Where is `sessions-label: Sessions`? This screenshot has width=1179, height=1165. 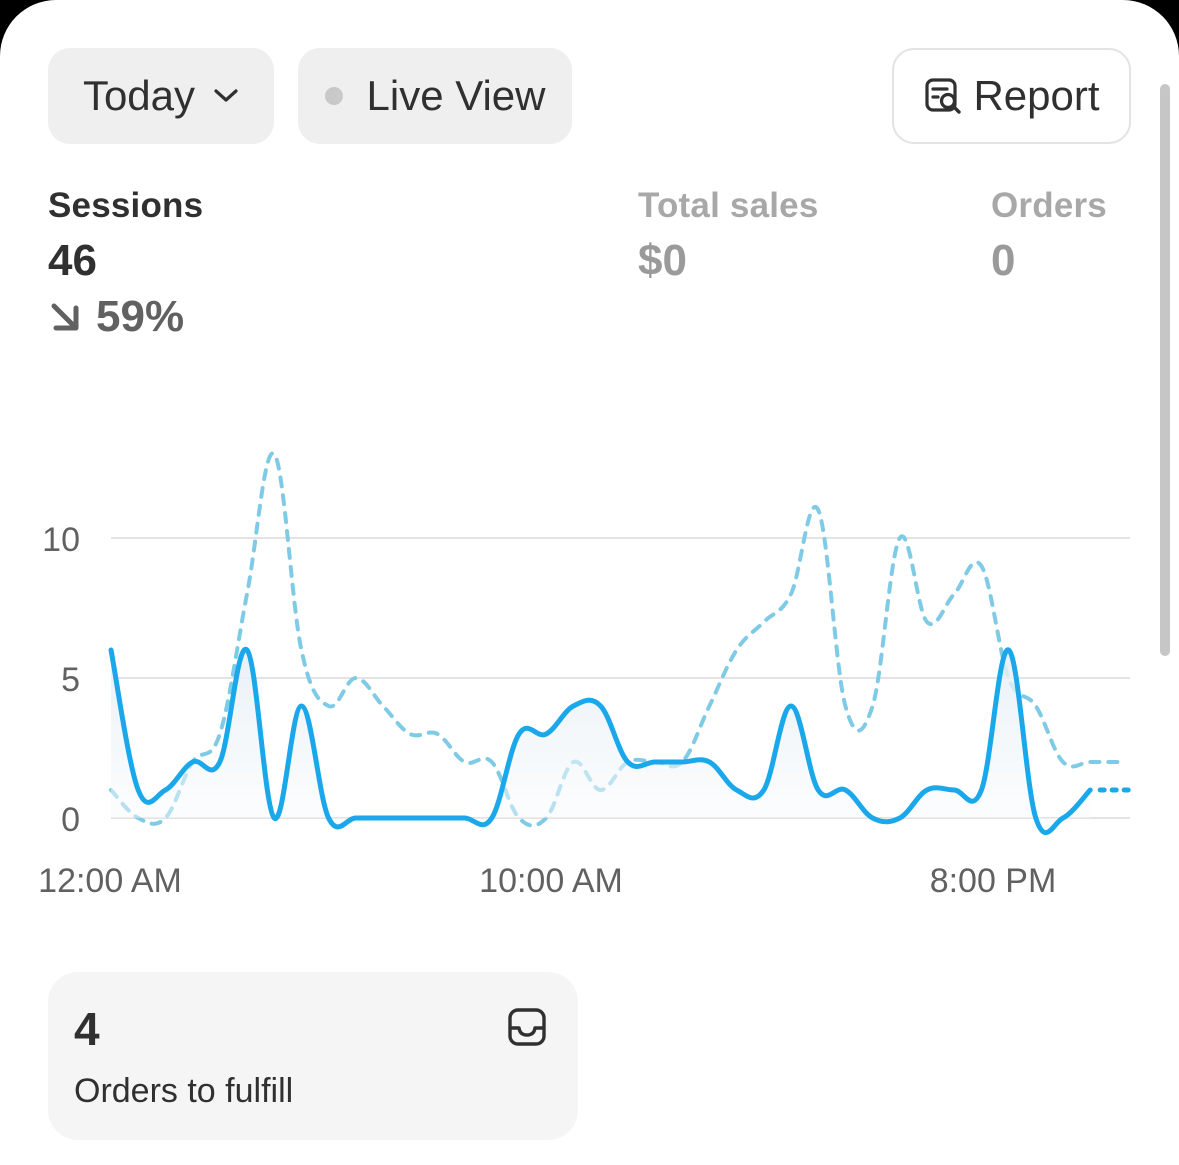 sessions-label: Sessions is located at coordinates (126, 205).